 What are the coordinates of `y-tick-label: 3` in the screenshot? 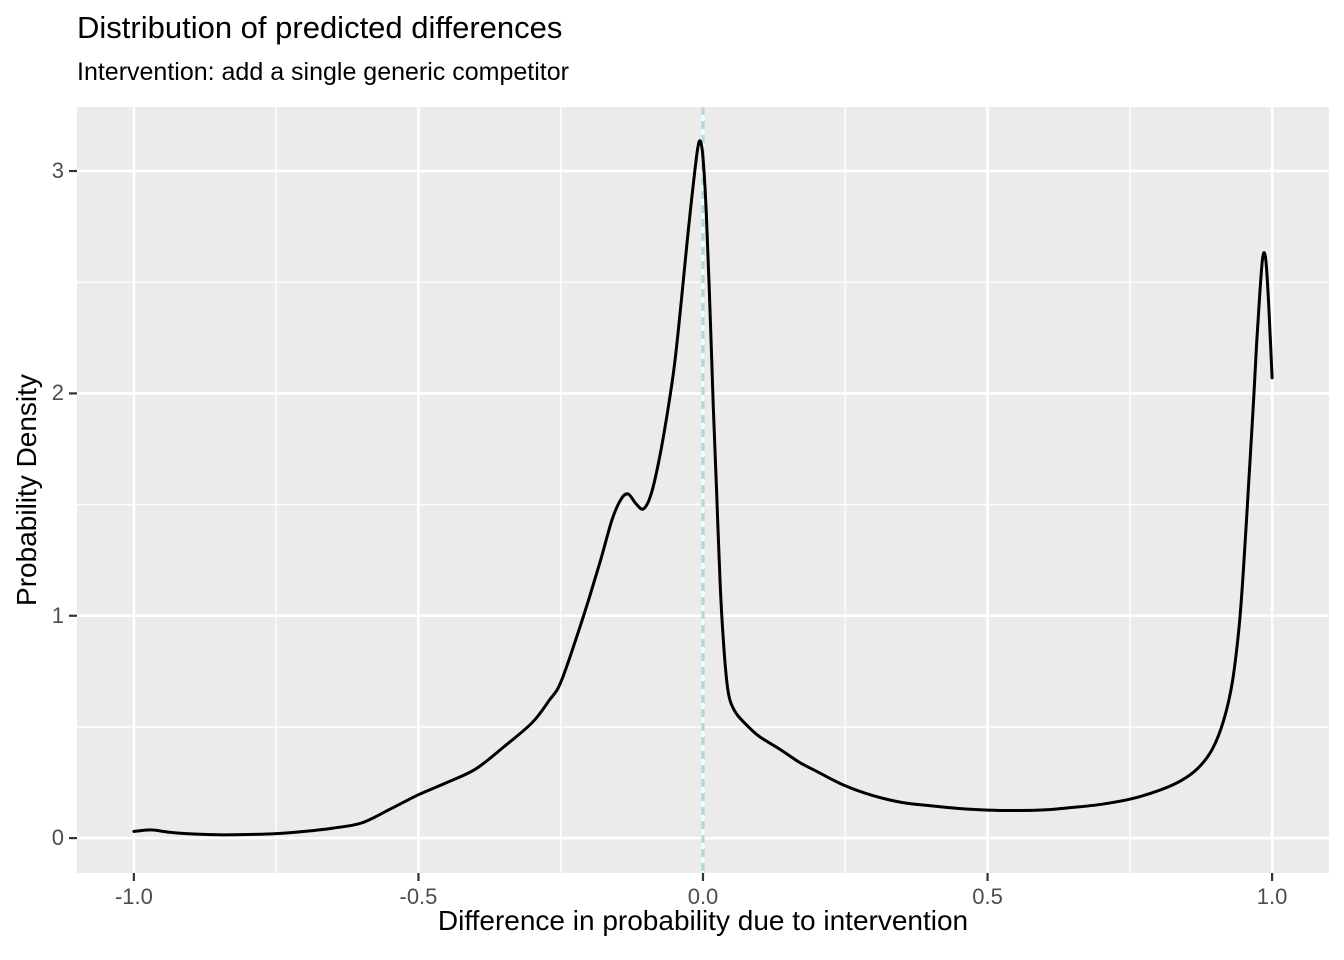 It's located at (57, 171).